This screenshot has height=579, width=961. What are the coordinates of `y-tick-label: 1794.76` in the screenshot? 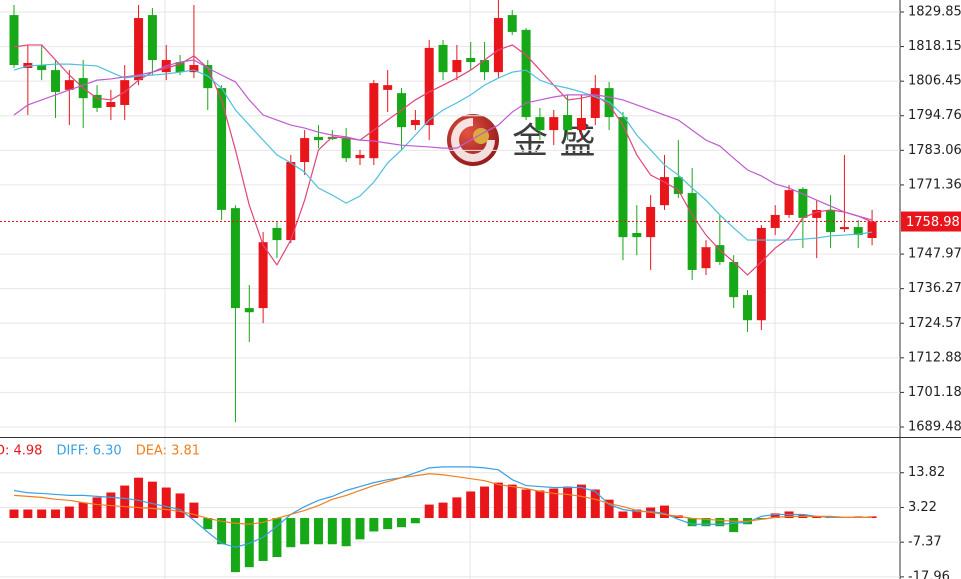 It's located at (934, 115).